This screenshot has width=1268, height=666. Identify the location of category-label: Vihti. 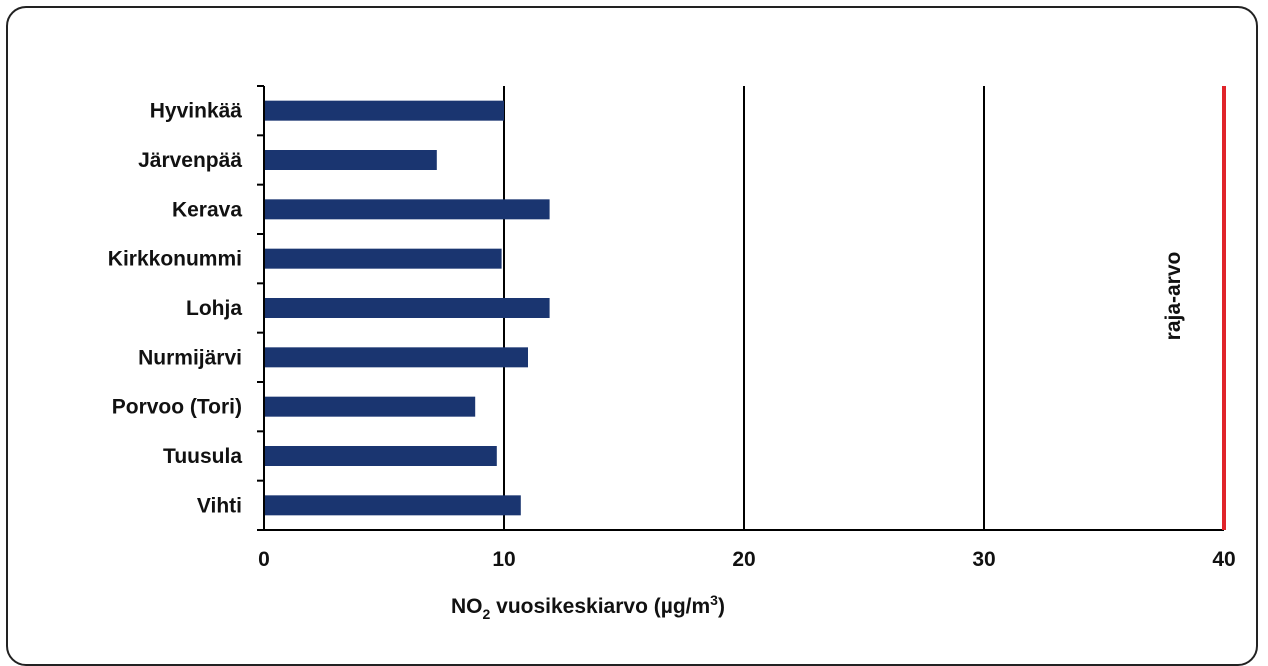
(219, 505).